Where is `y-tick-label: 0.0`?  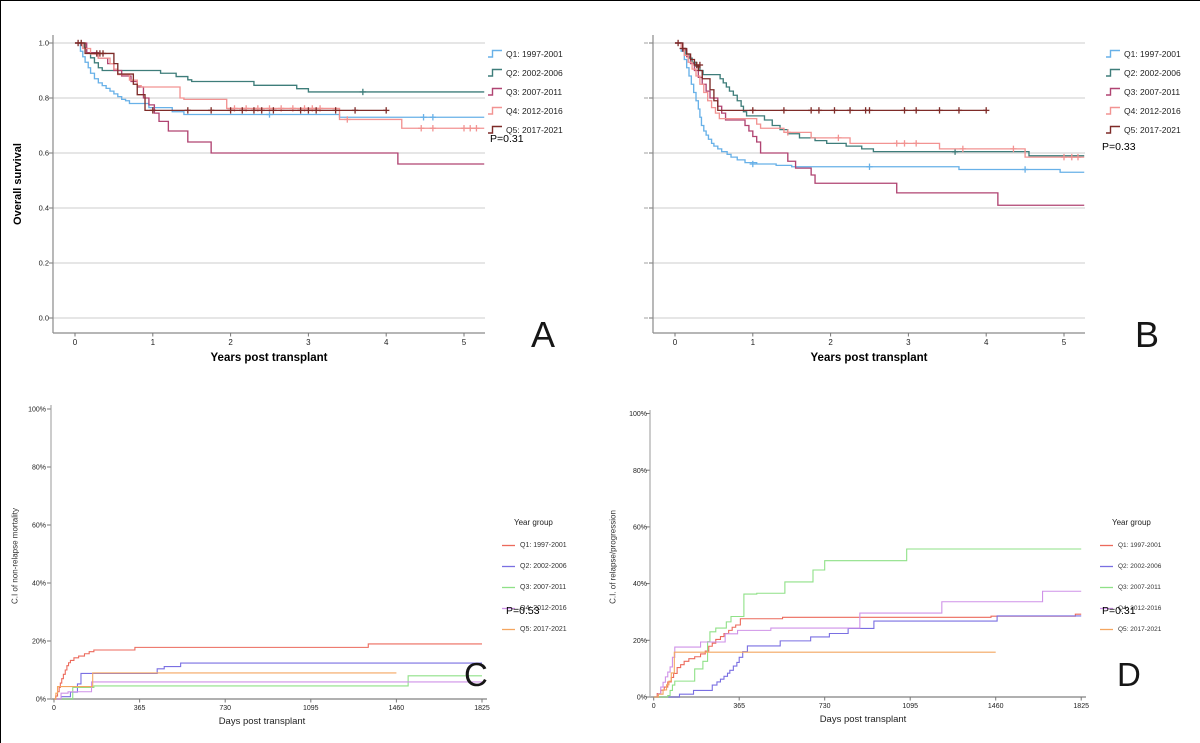 y-tick-label: 0.0 is located at coordinates (44, 318).